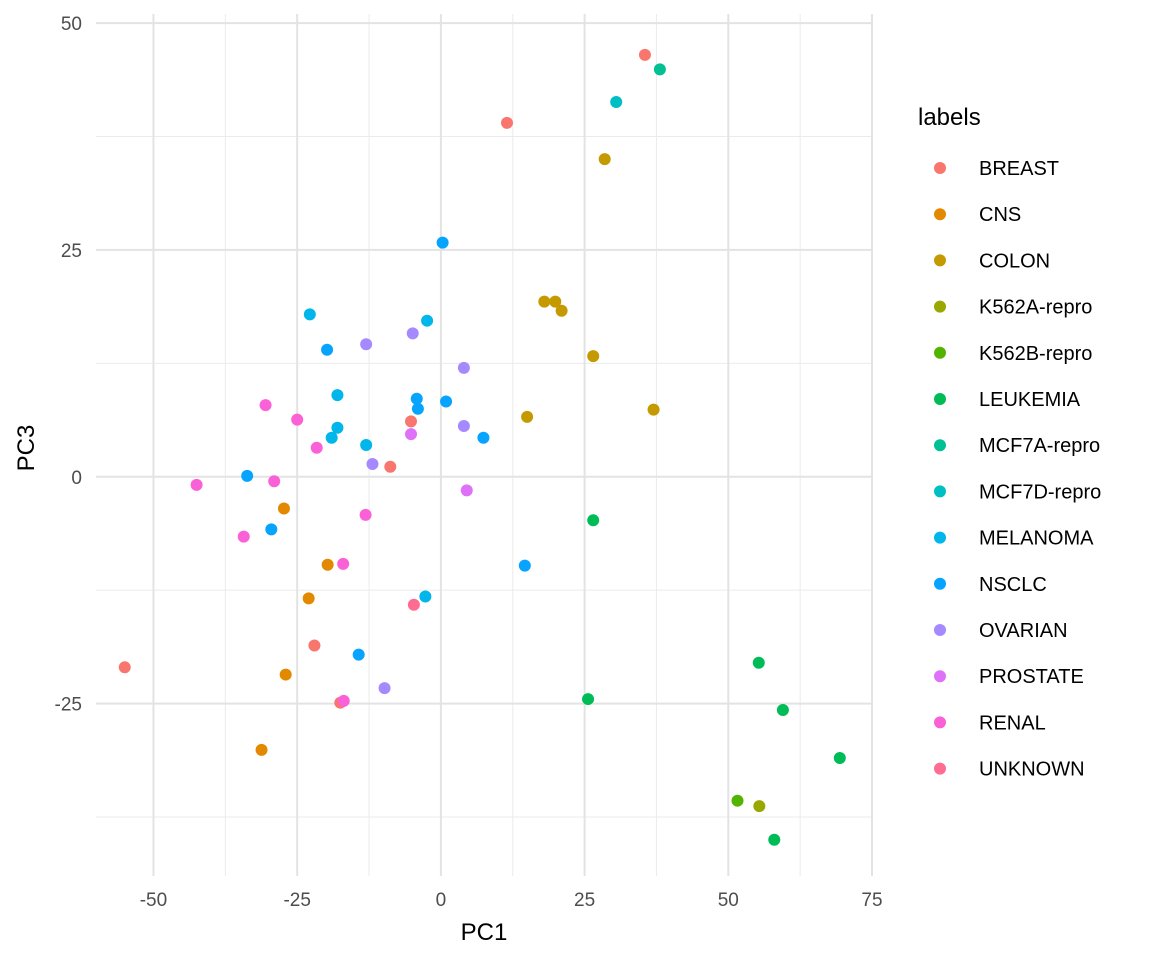 The image size is (1152, 960). I want to click on legend-label-nsclc: NSCLC, so click(1013, 585).